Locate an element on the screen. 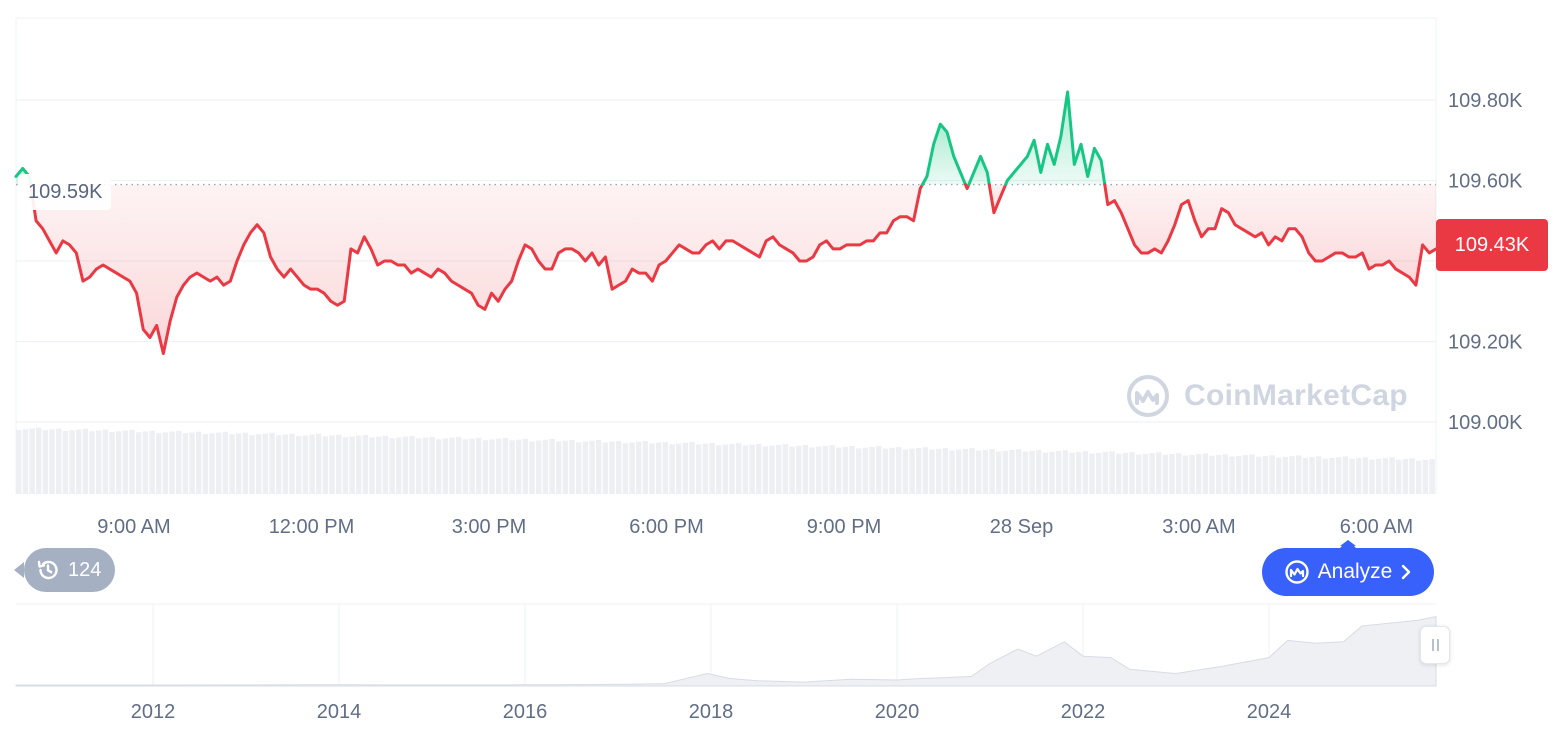  overview-panel: 2012 2014 2016 2018 2020 2022 2024 is located at coordinates (726, 663).